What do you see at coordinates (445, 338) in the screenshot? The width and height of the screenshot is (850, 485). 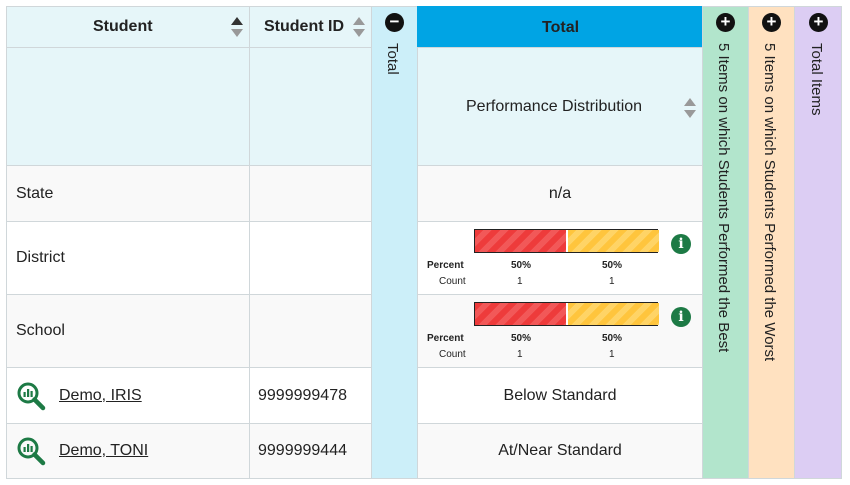 I see `school-percent-label: Percent` at bounding box center [445, 338].